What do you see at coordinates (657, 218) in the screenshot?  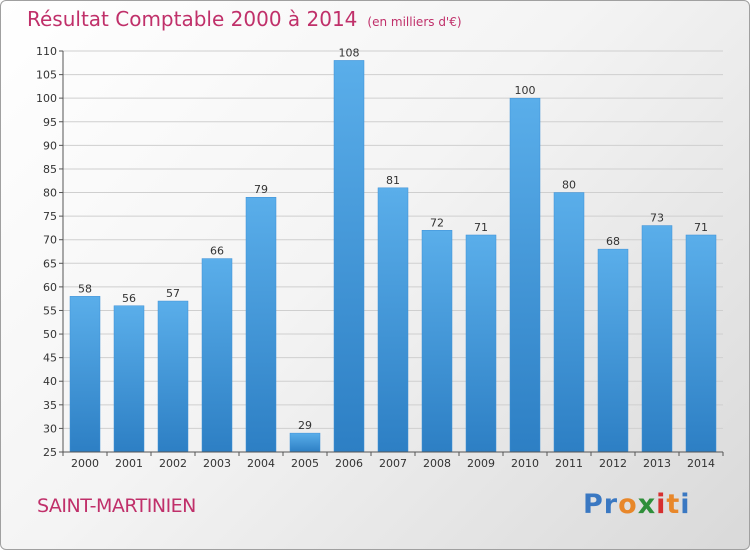 I see `data-label: 73` at bounding box center [657, 218].